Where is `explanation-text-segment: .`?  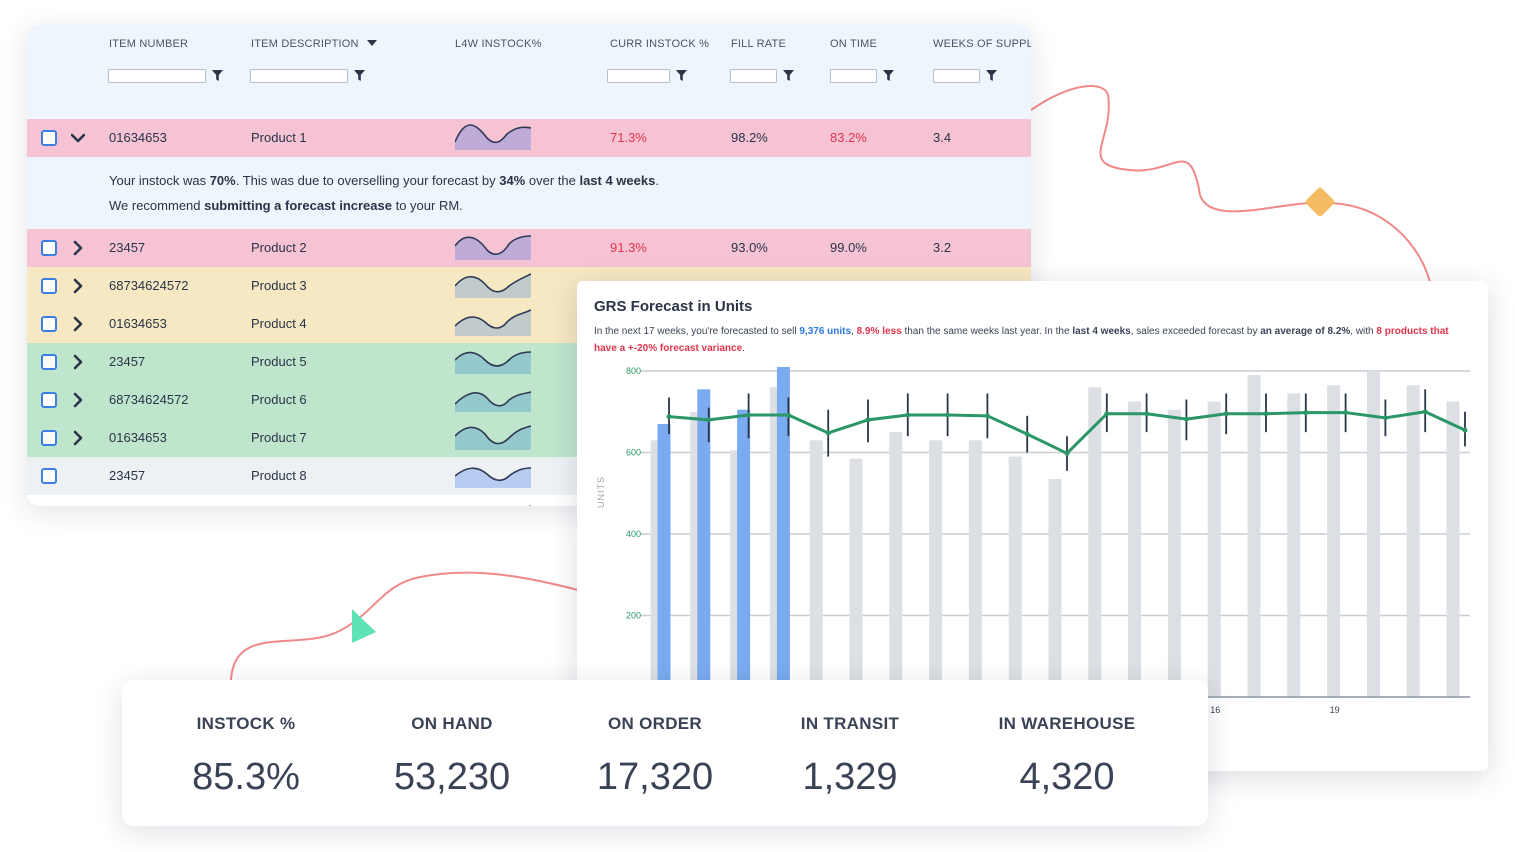 explanation-text-segment: . is located at coordinates (657, 180).